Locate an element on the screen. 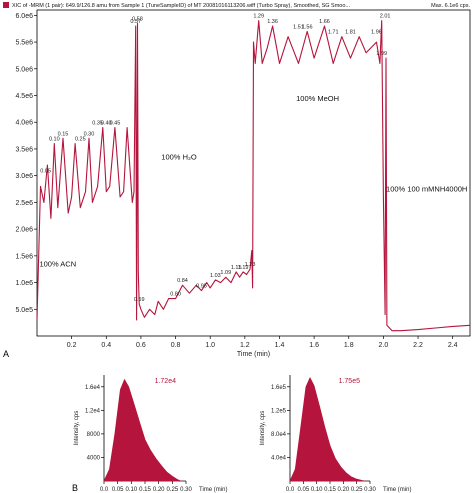 The image size is (474, 493). peak-label: 2.01 is located at coordinates (385, 17).